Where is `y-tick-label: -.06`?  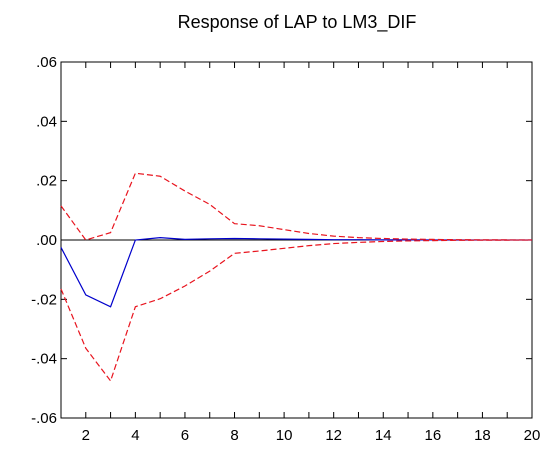 y-tick-label: -.06 is located at coordinates (44, 418).